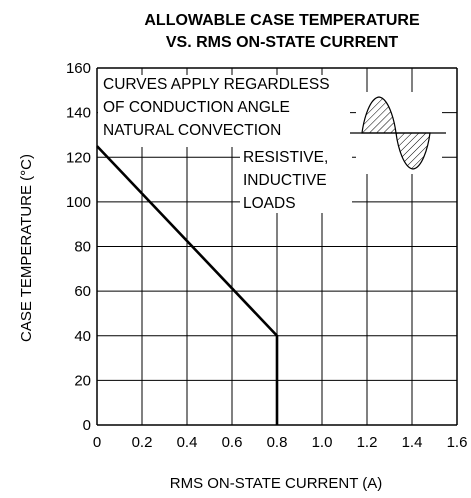  I want to click on y-tick-label: 0, so click(87, 425).